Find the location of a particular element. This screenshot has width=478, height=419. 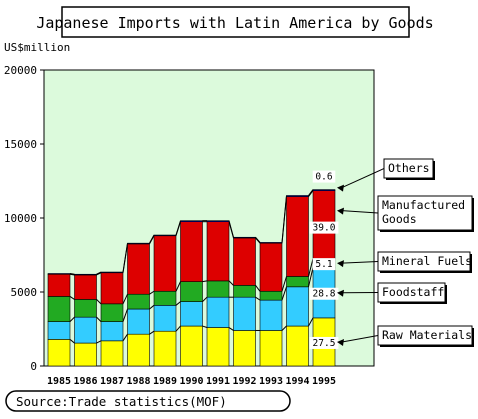

pct-label: 28.8 is located at coordinates (324, 294).